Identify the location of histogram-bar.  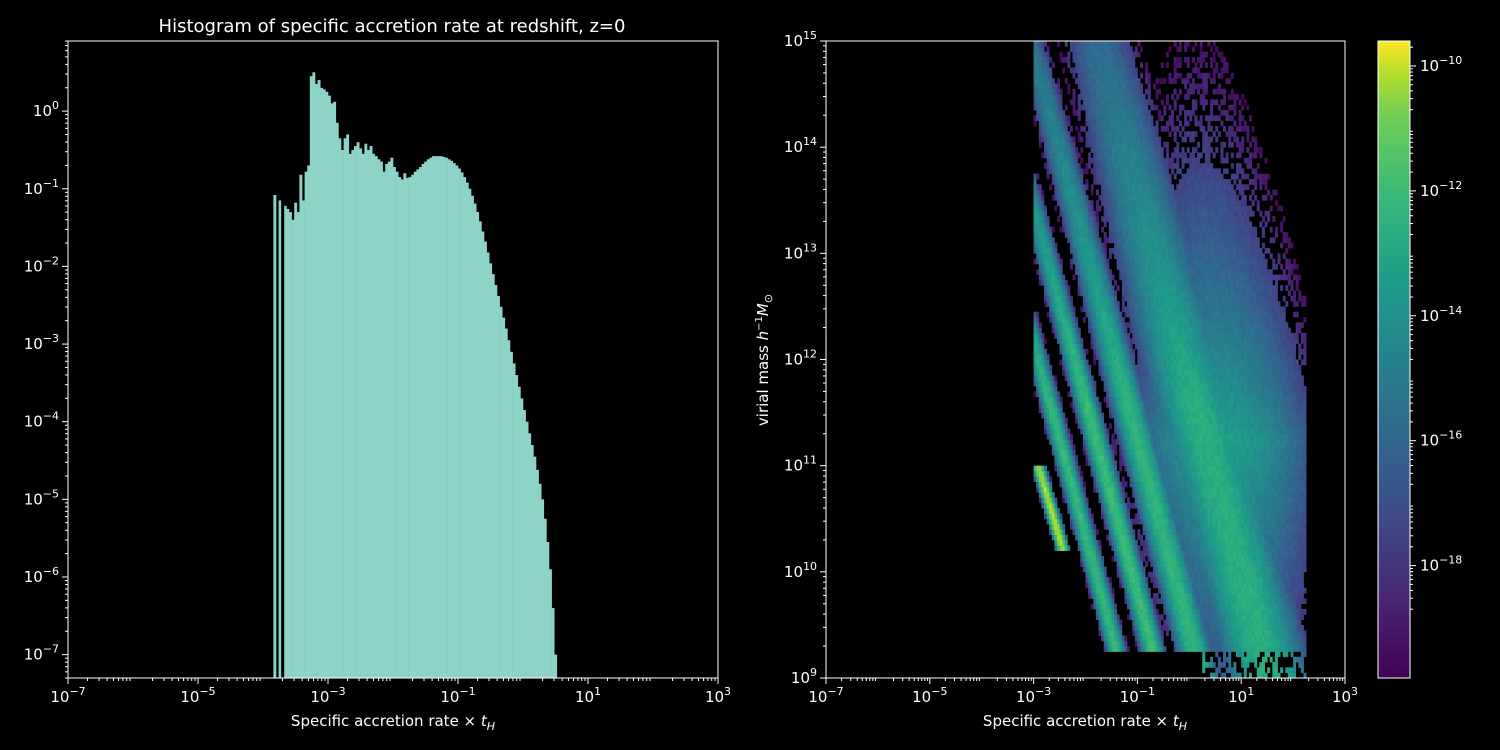
(402, 428).